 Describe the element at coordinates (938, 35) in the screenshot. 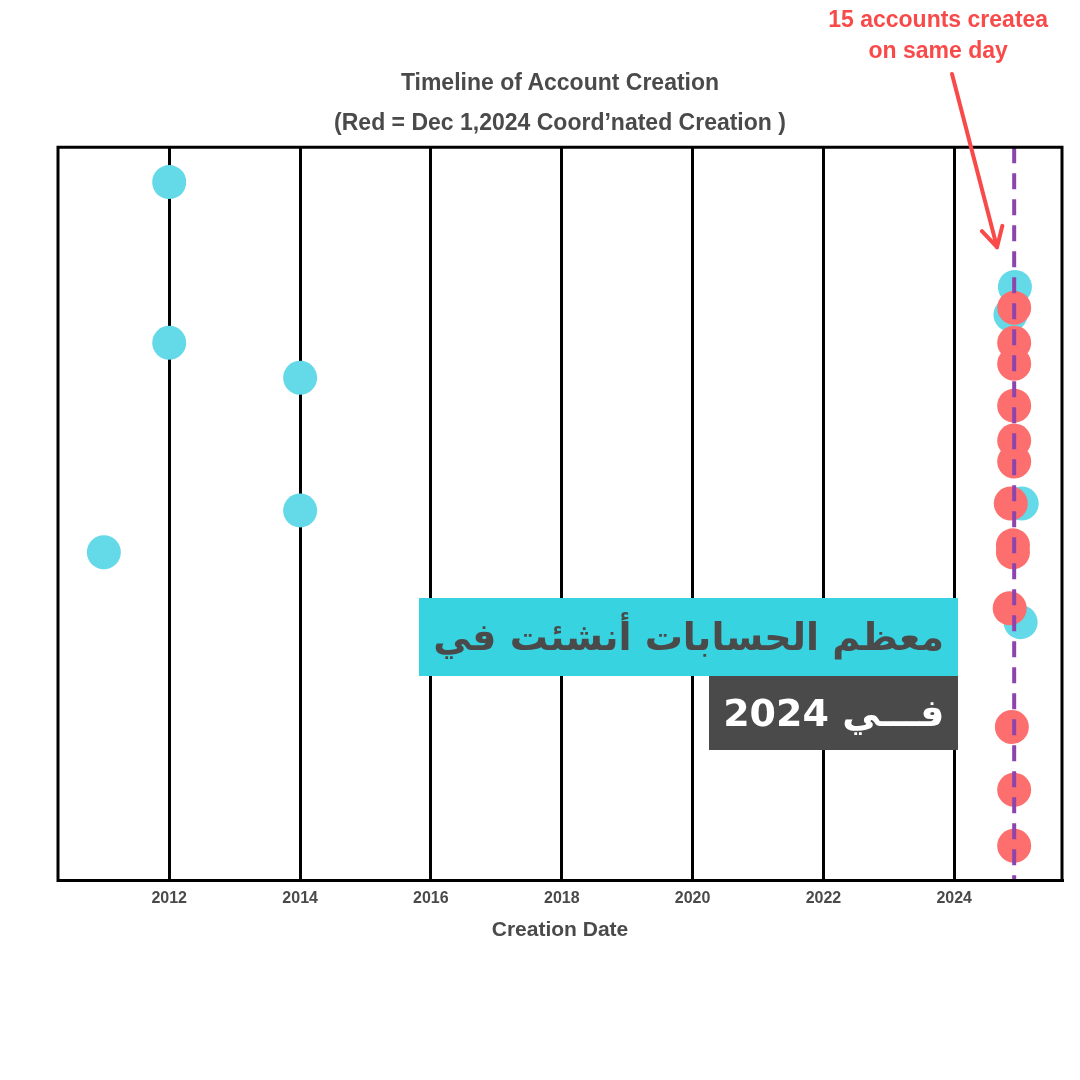

I see `text: 15 accounts createa on same day` at that location.